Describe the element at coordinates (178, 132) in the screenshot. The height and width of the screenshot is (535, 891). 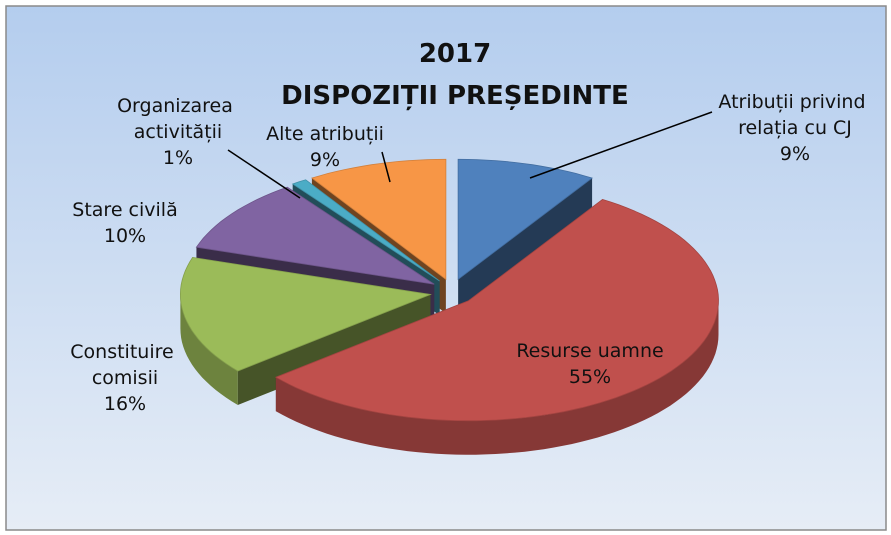
I see `label-line: activității` at that location.